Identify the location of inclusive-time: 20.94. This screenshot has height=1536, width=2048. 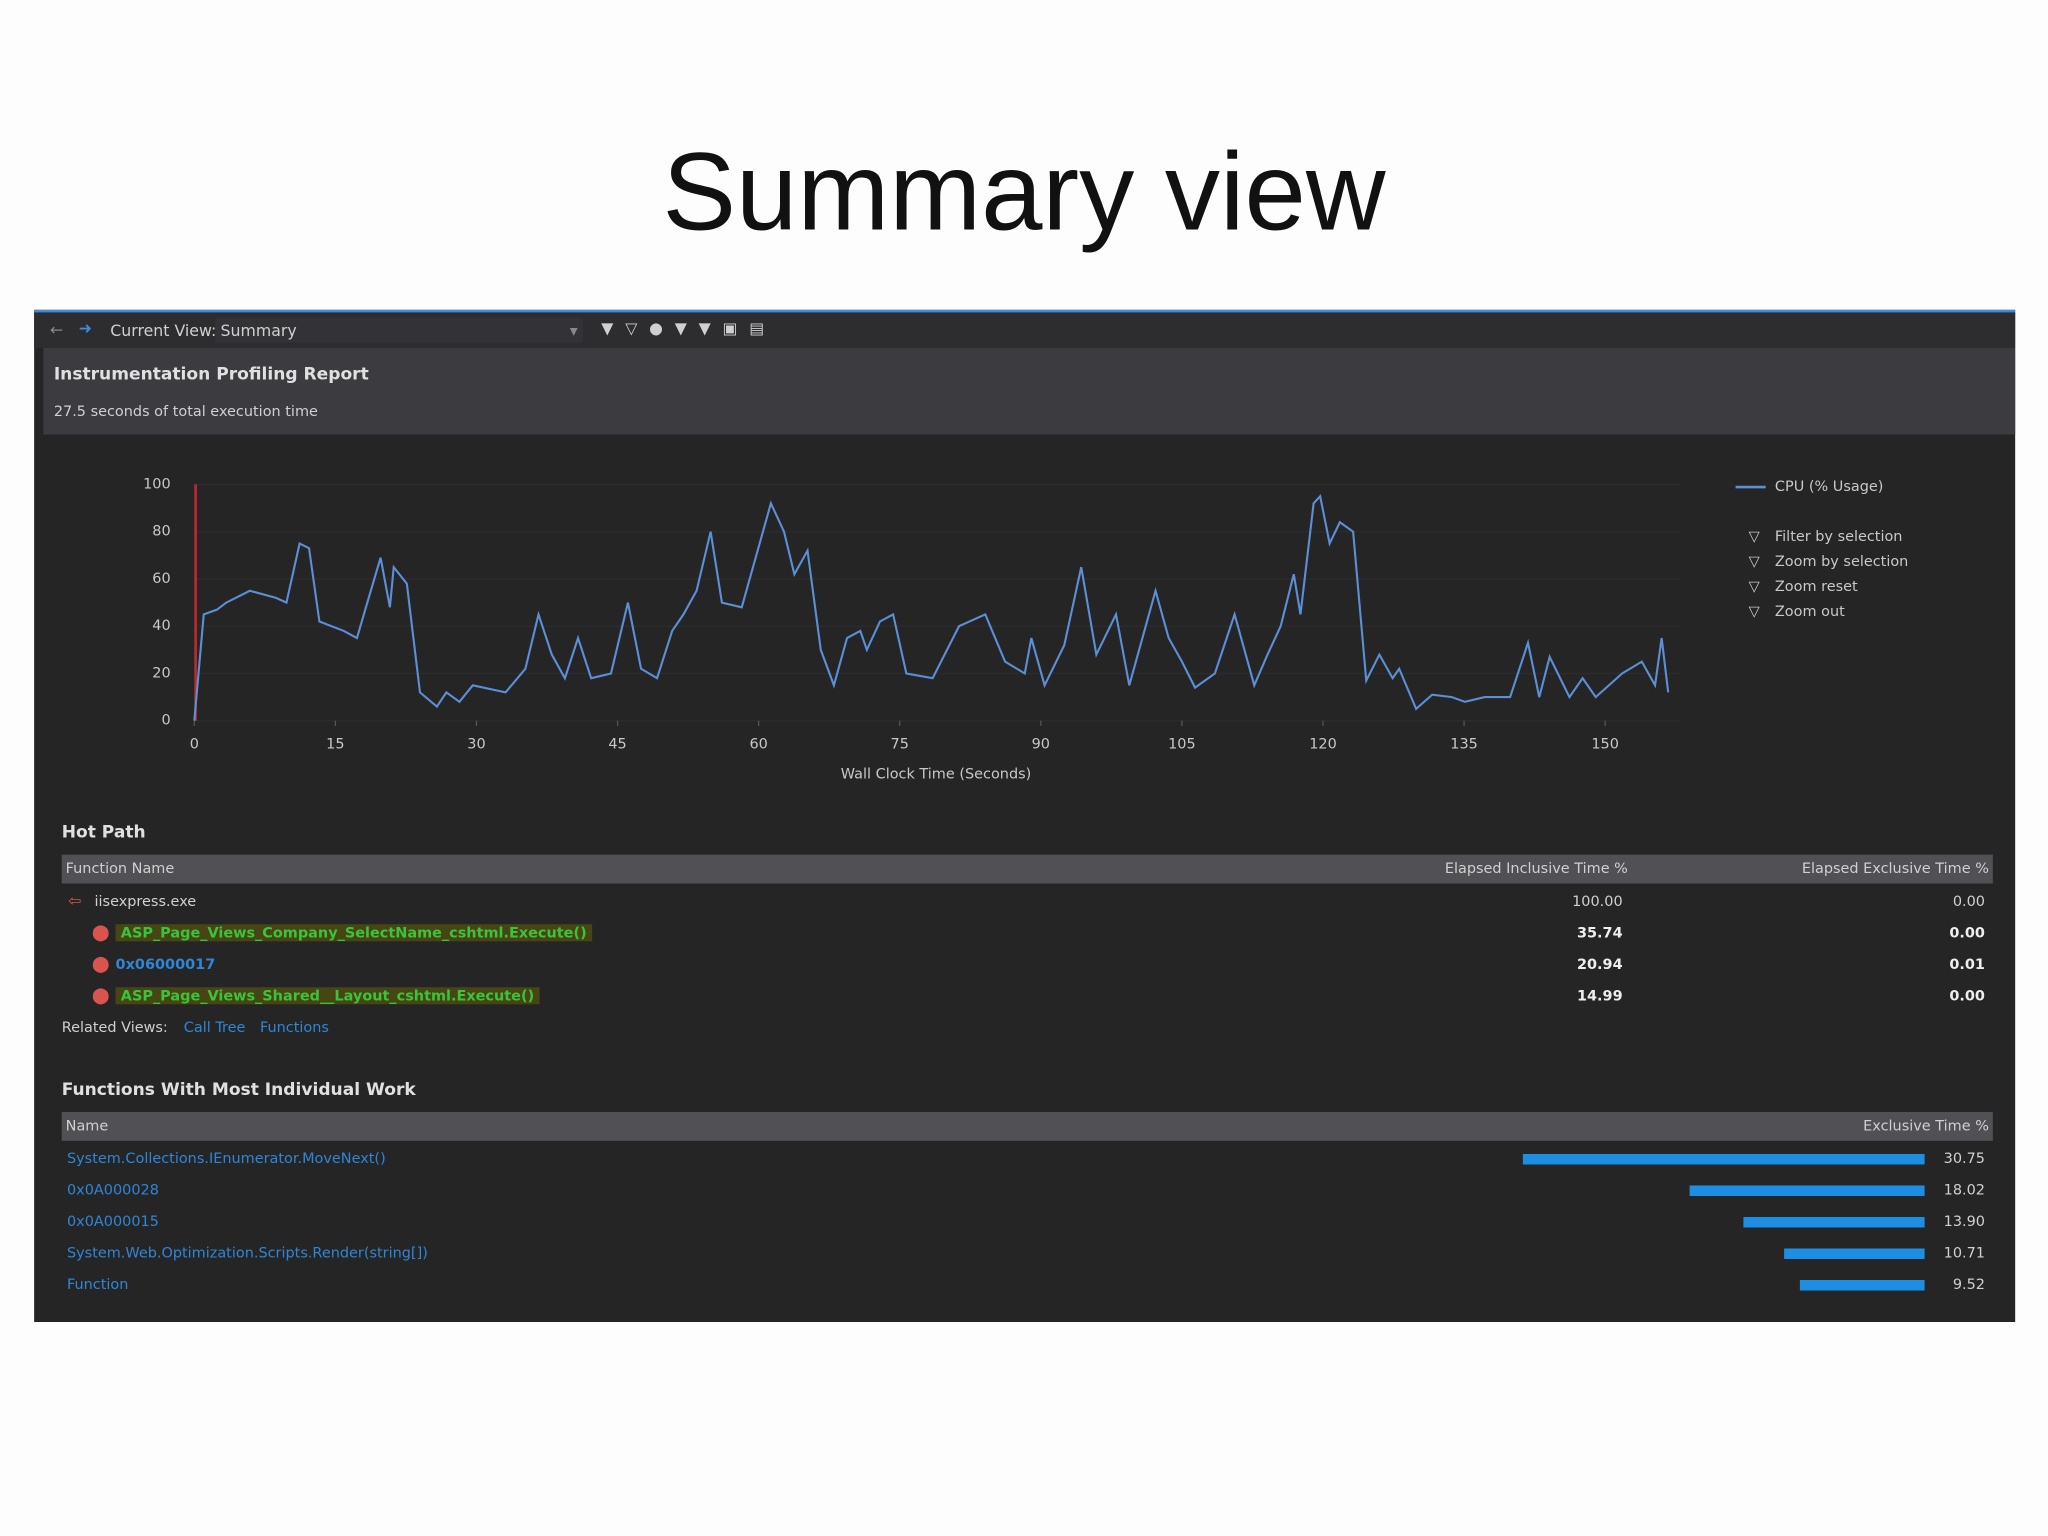
(1599, 964).